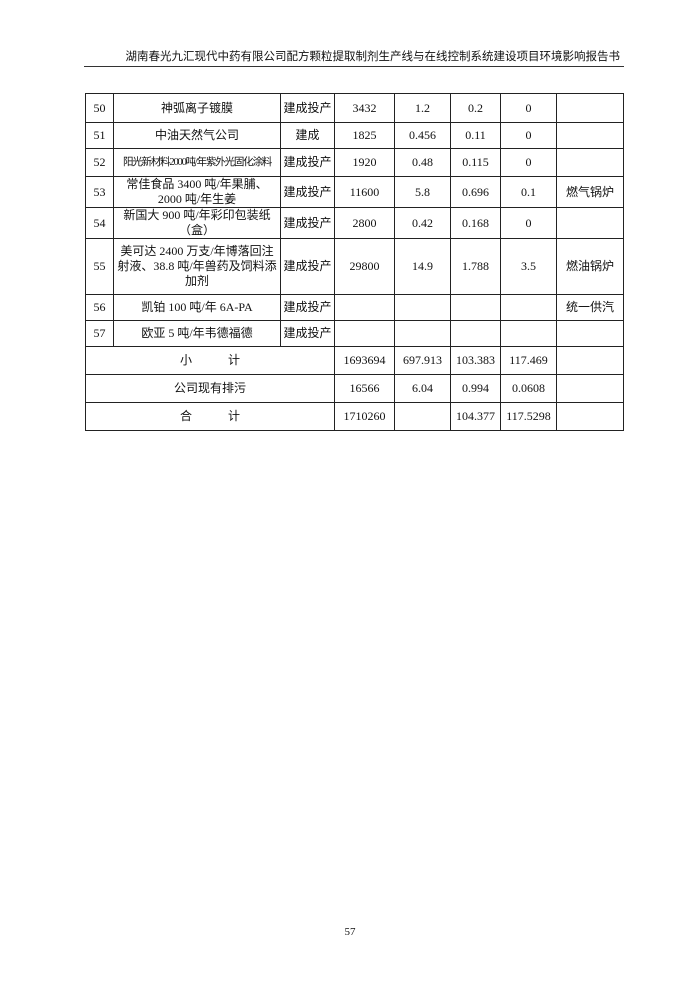 This screenshot has height=989, width=700. I want to click on table-cell: 0.48, so click(422, 162).